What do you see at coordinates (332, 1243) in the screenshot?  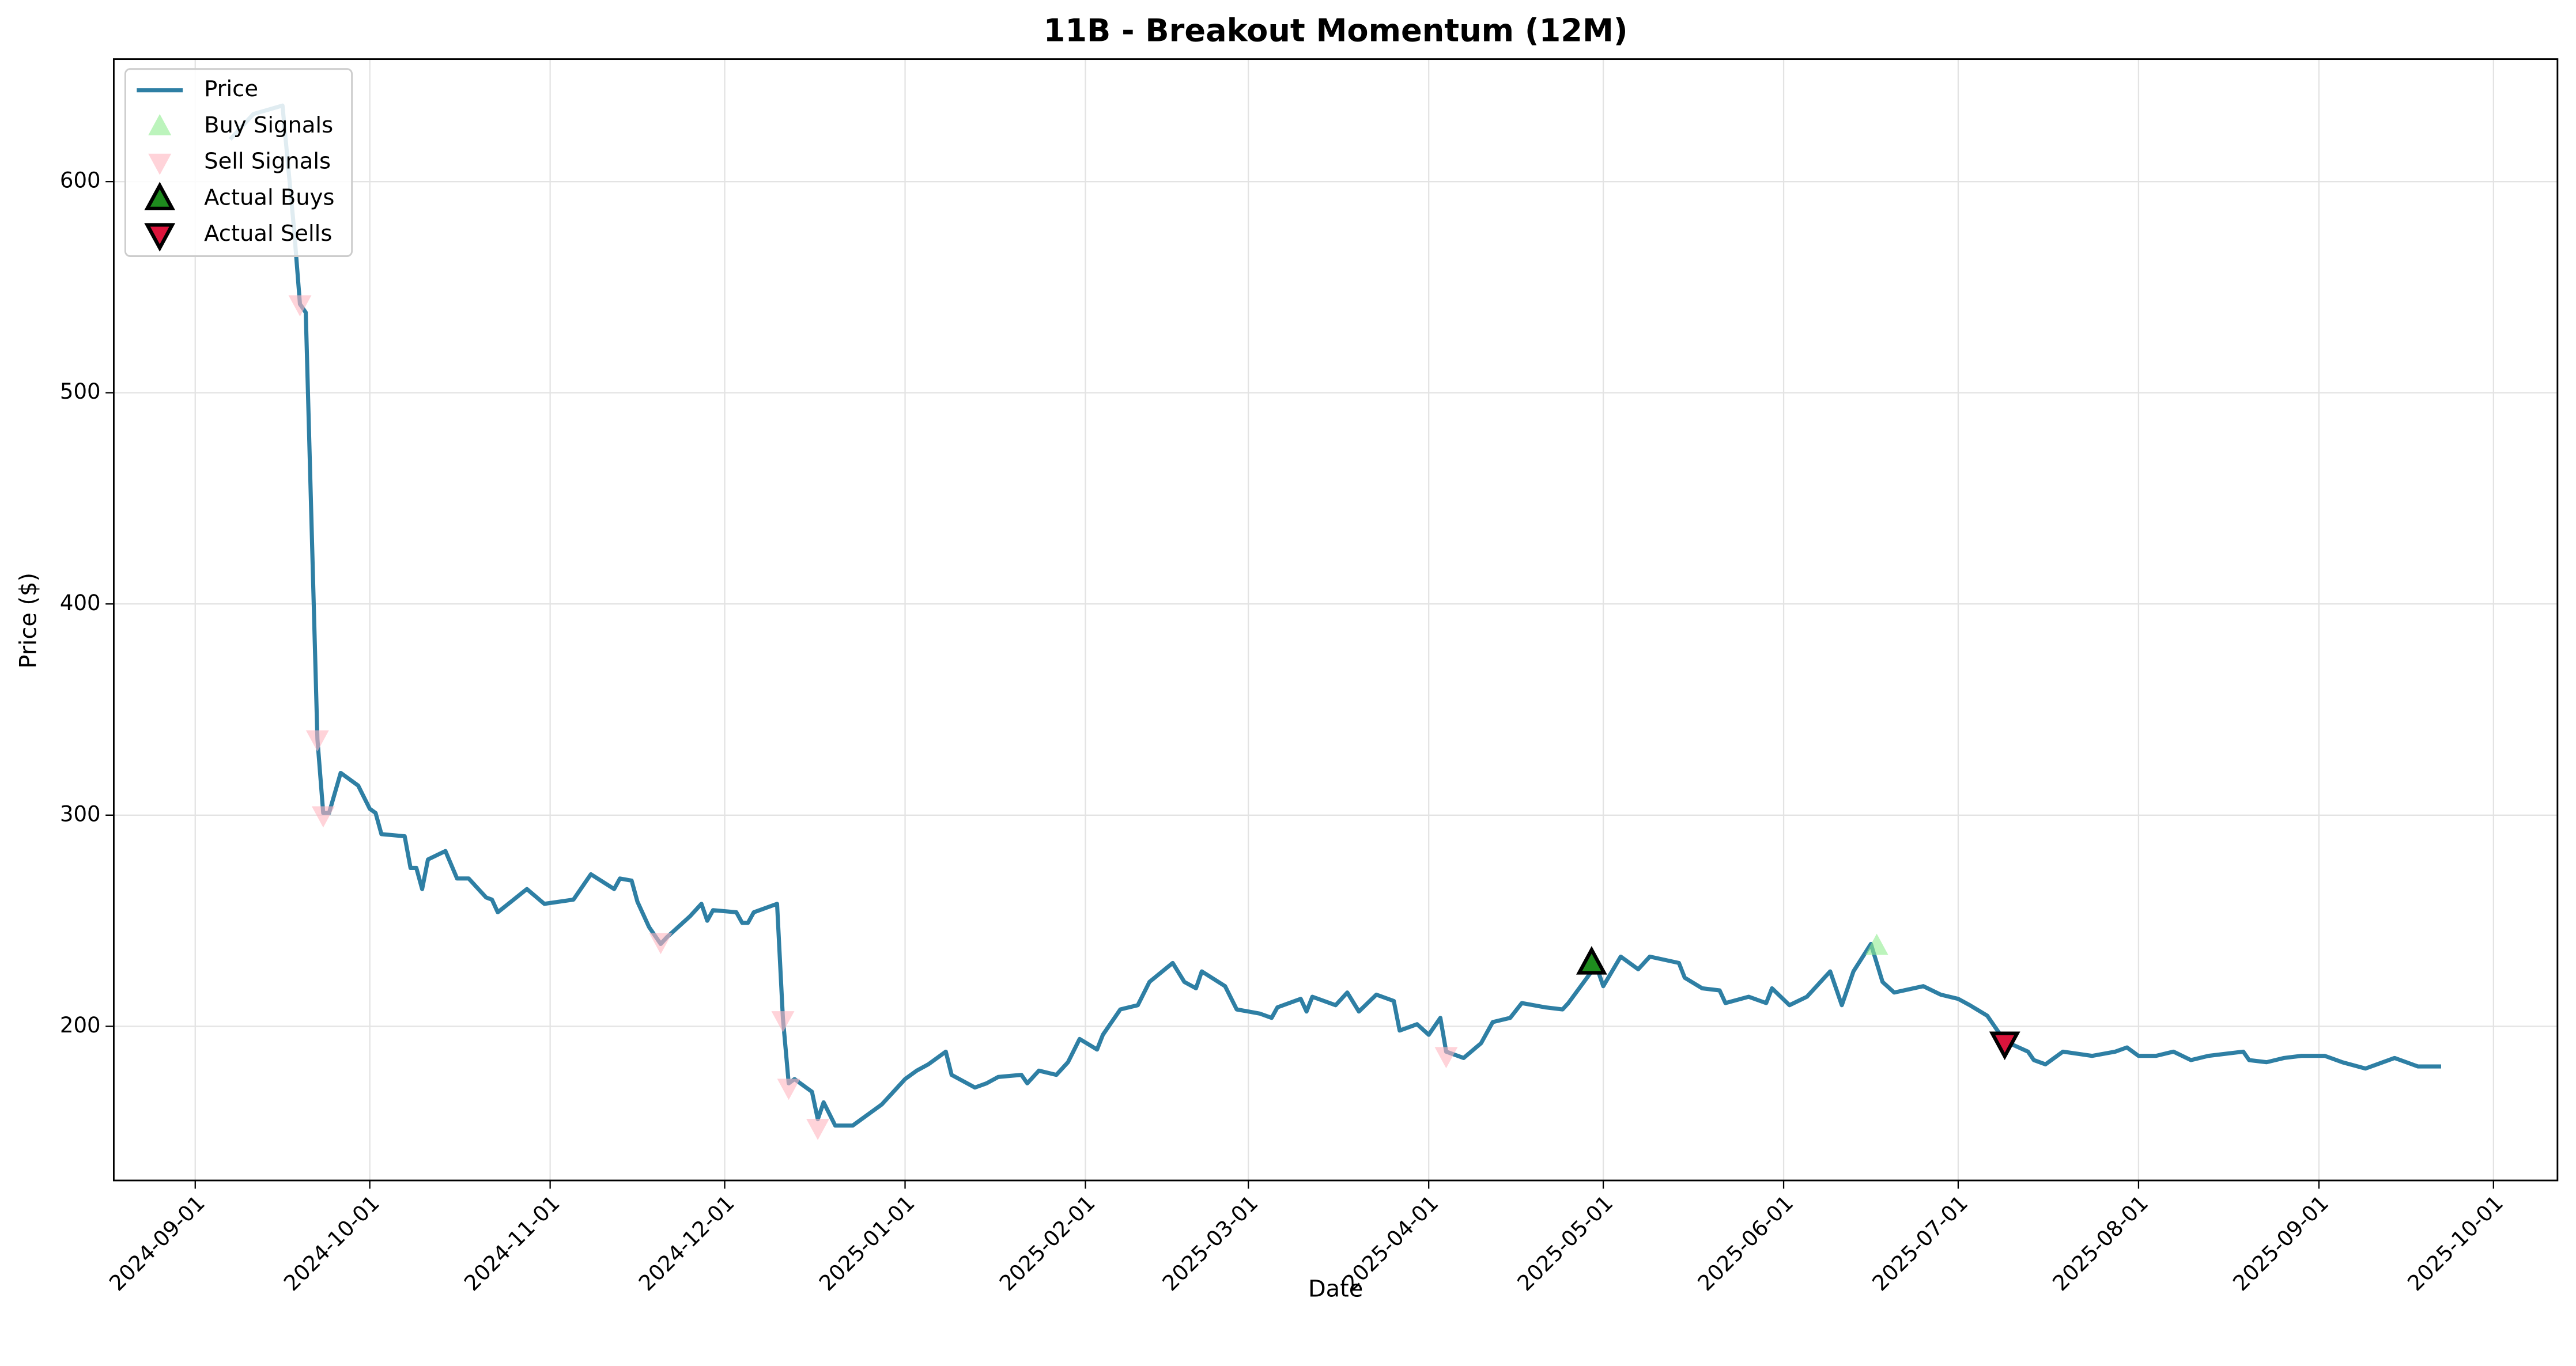 I see `x-tick-label: 2024-10-01` at bounding box center [332, 1243].